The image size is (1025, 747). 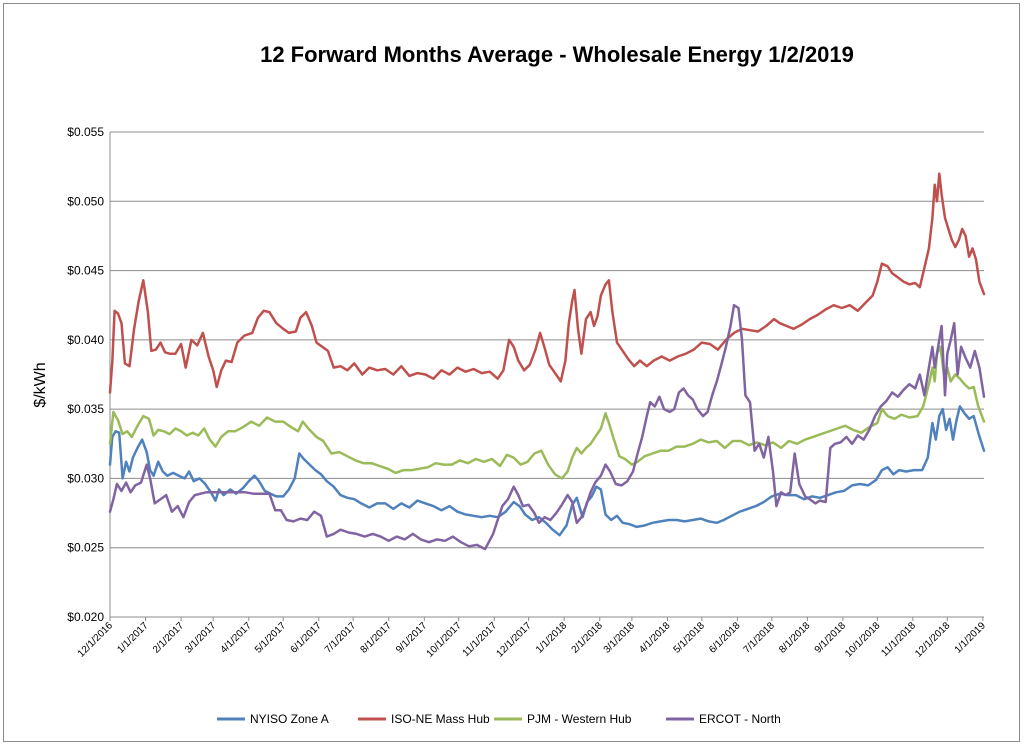 I want to click on y-tick-label: $0.045, so click(x=85, y=271).